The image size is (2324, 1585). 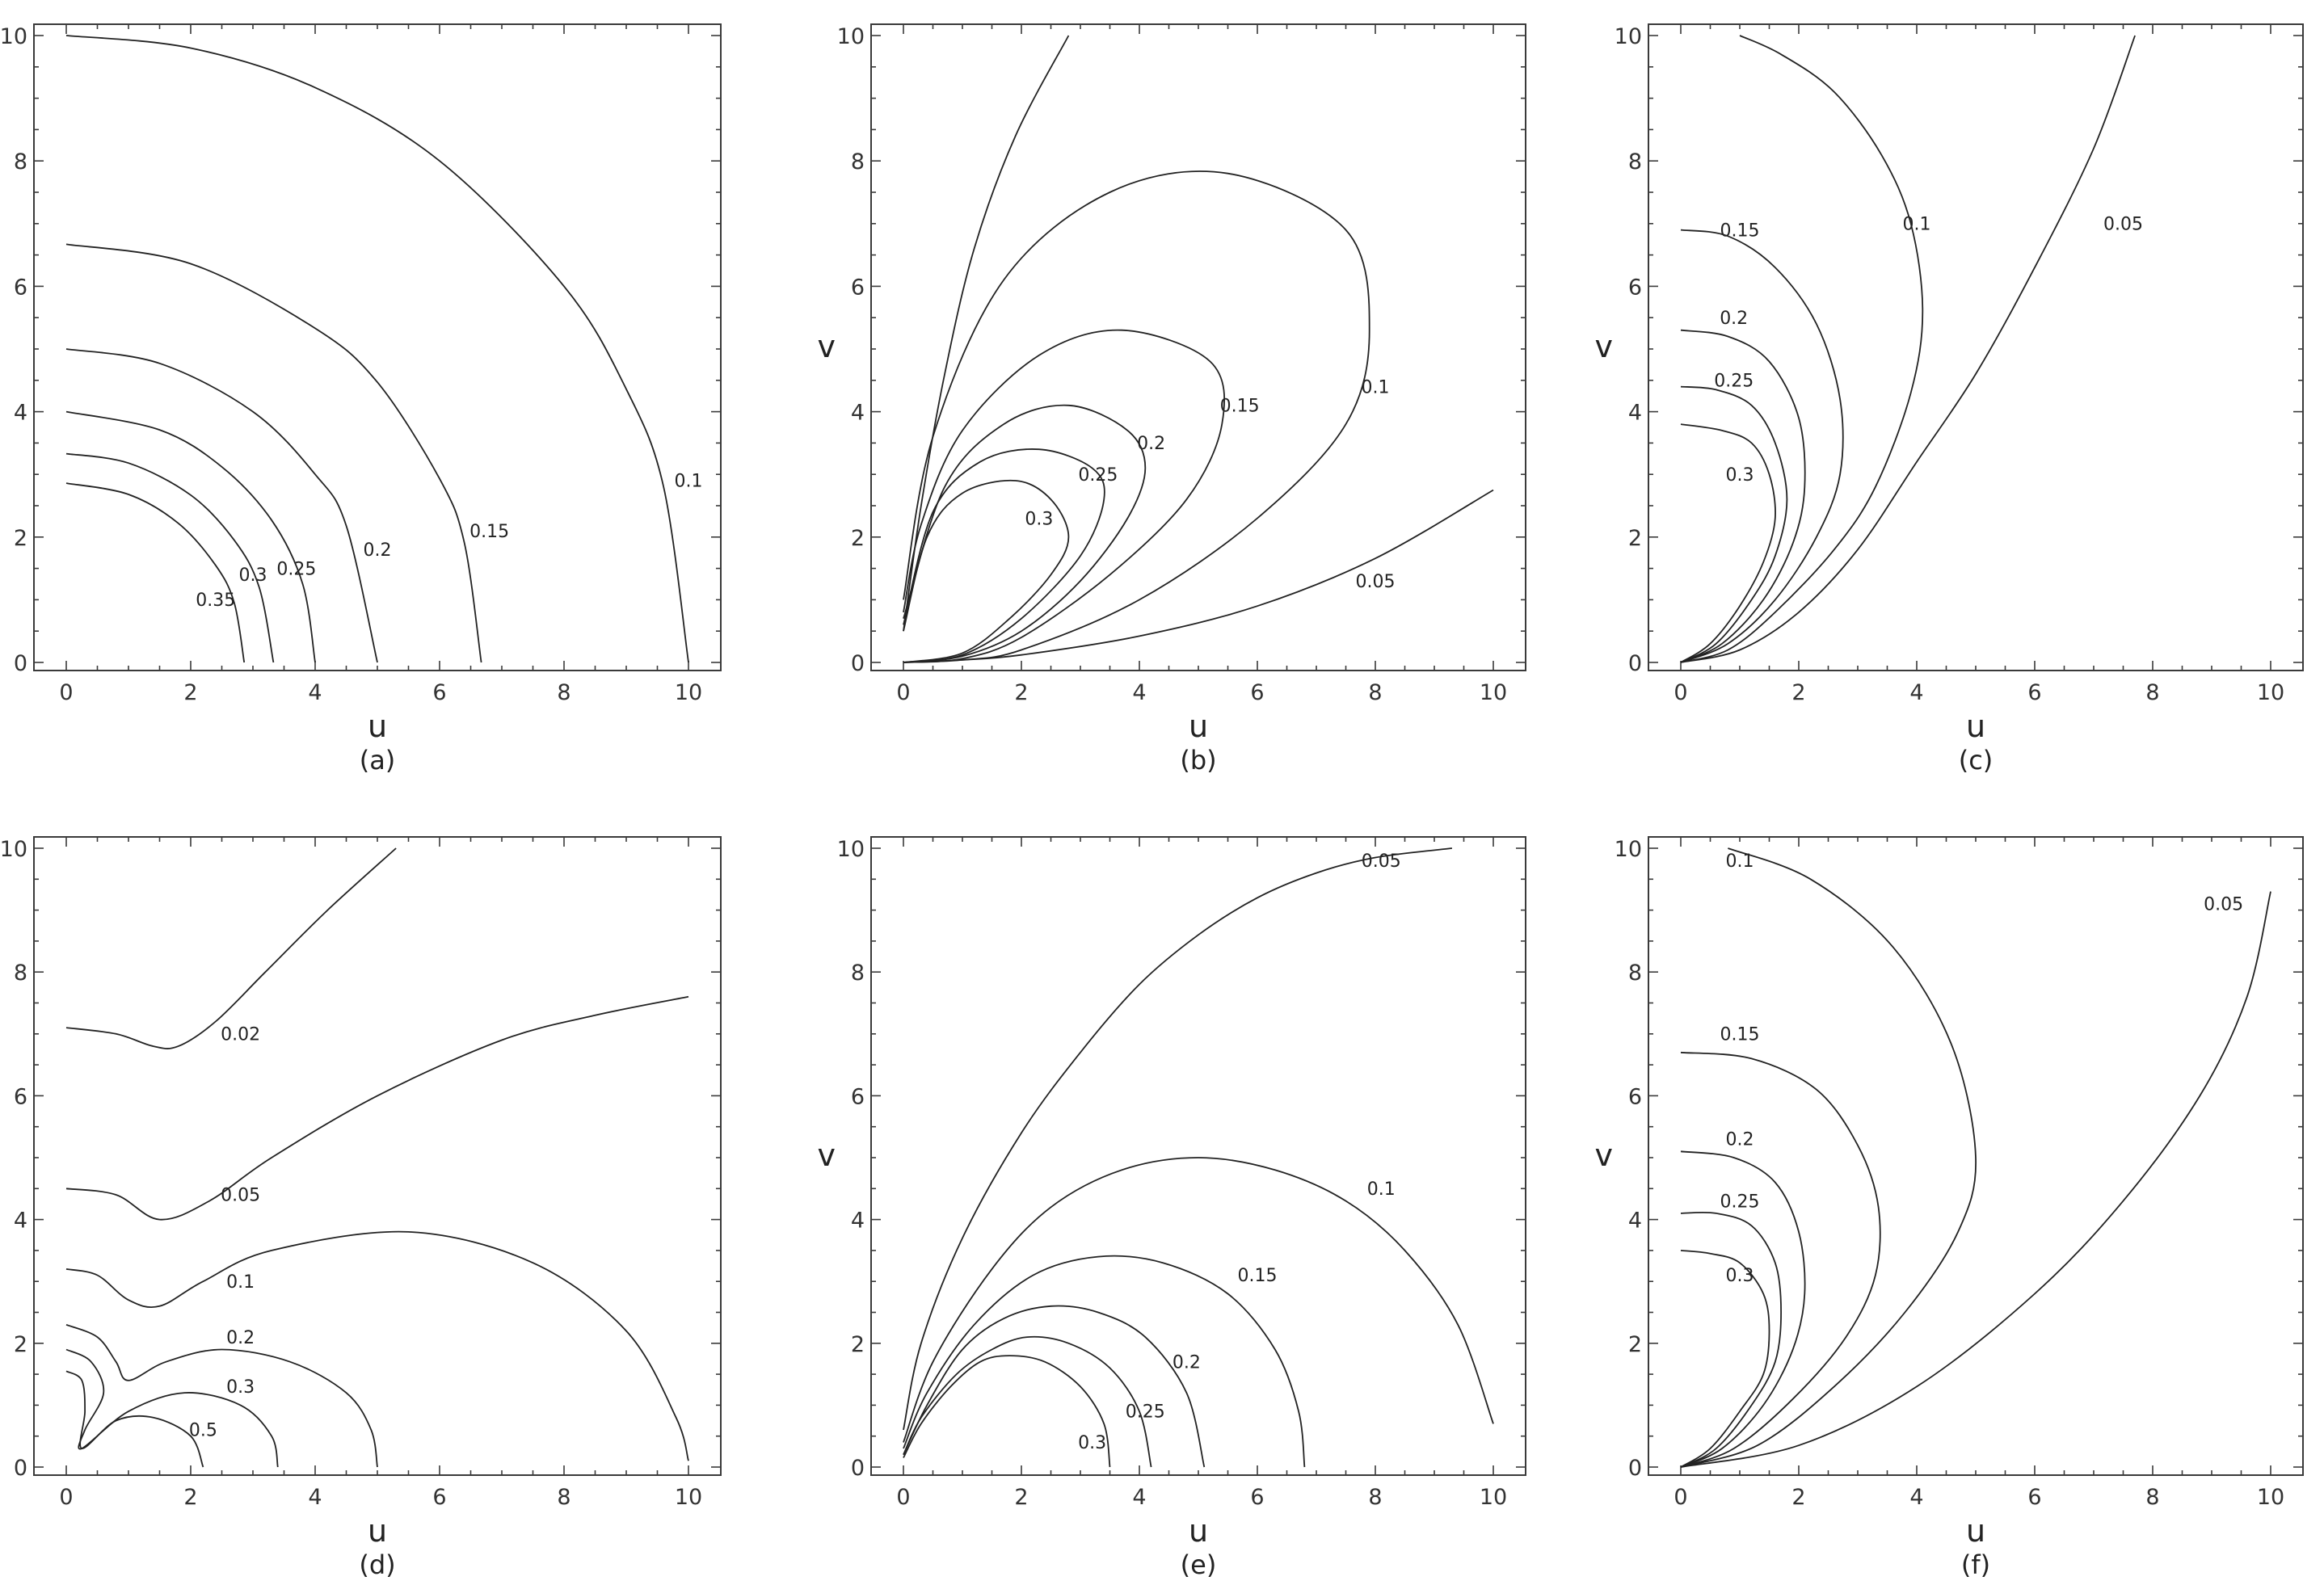 I want to click on panel-c: 0 2 4 6 8 10 0 2 4 6 8 10 u v (c) 0.05 0.1 0.15 0.2 0.25 0.3, so click(x=1949, y=399).